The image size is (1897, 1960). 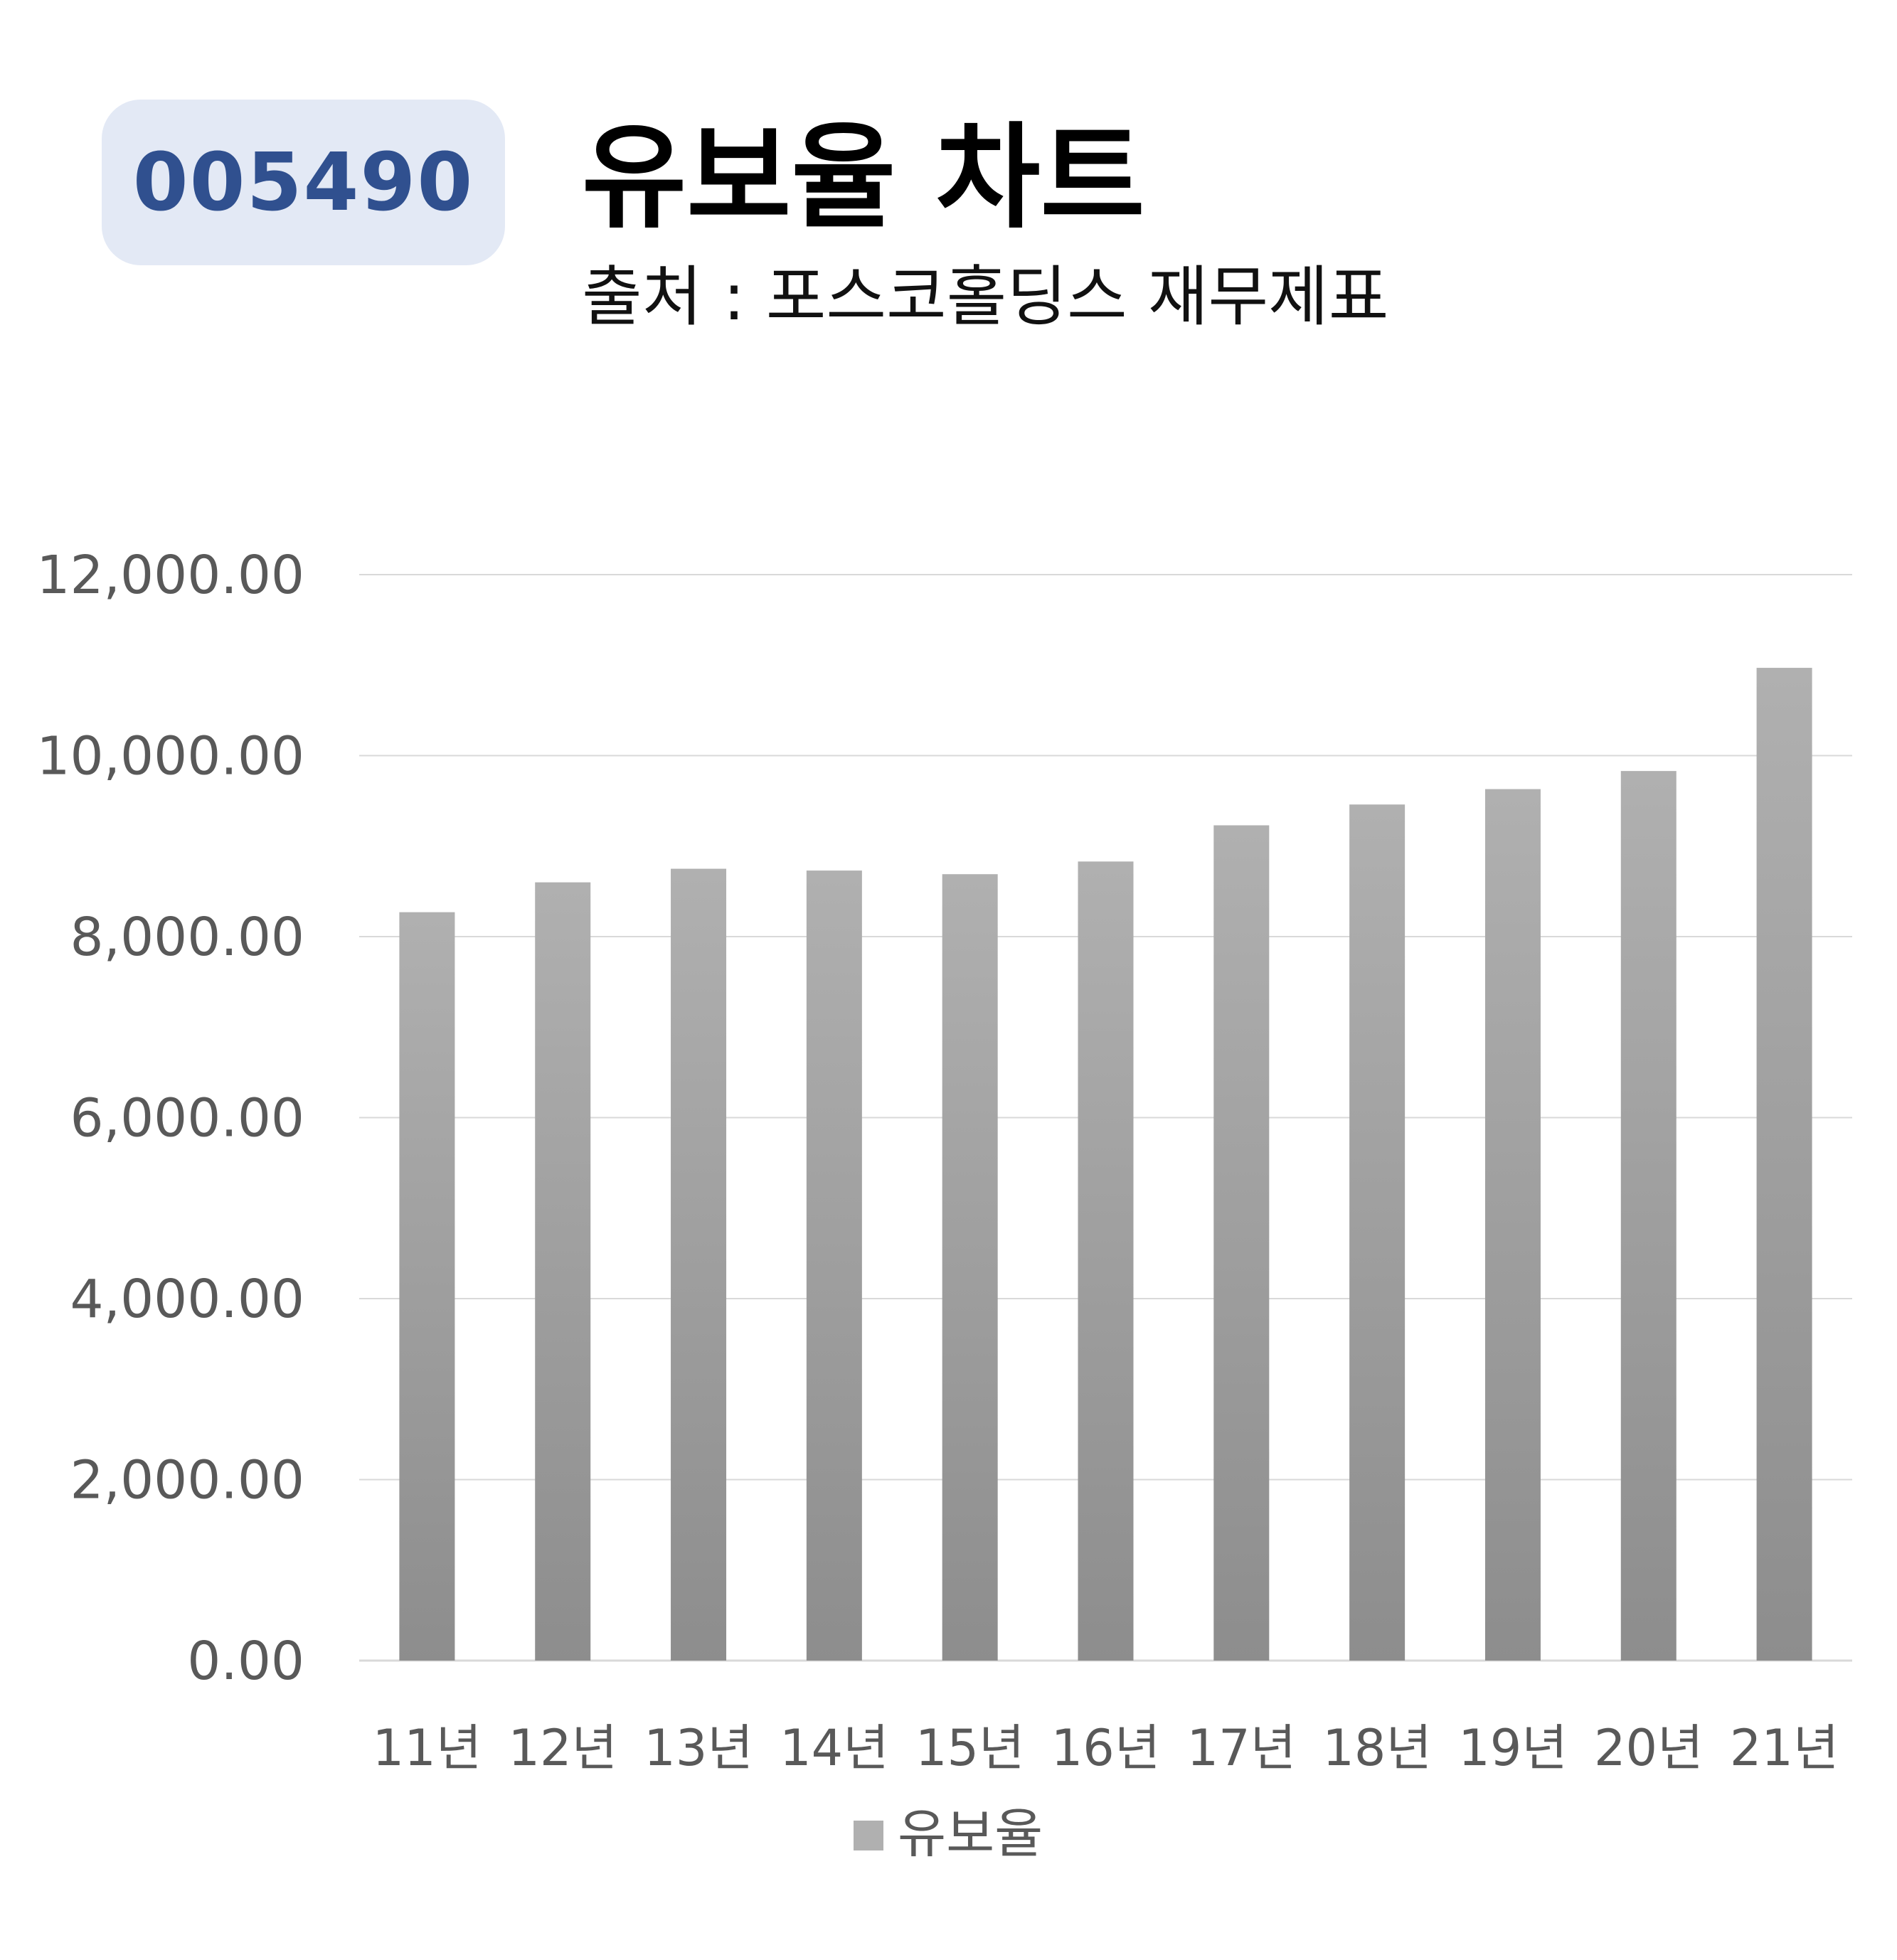 I want to click on legend-swatch, so click(x=869, y=1835).